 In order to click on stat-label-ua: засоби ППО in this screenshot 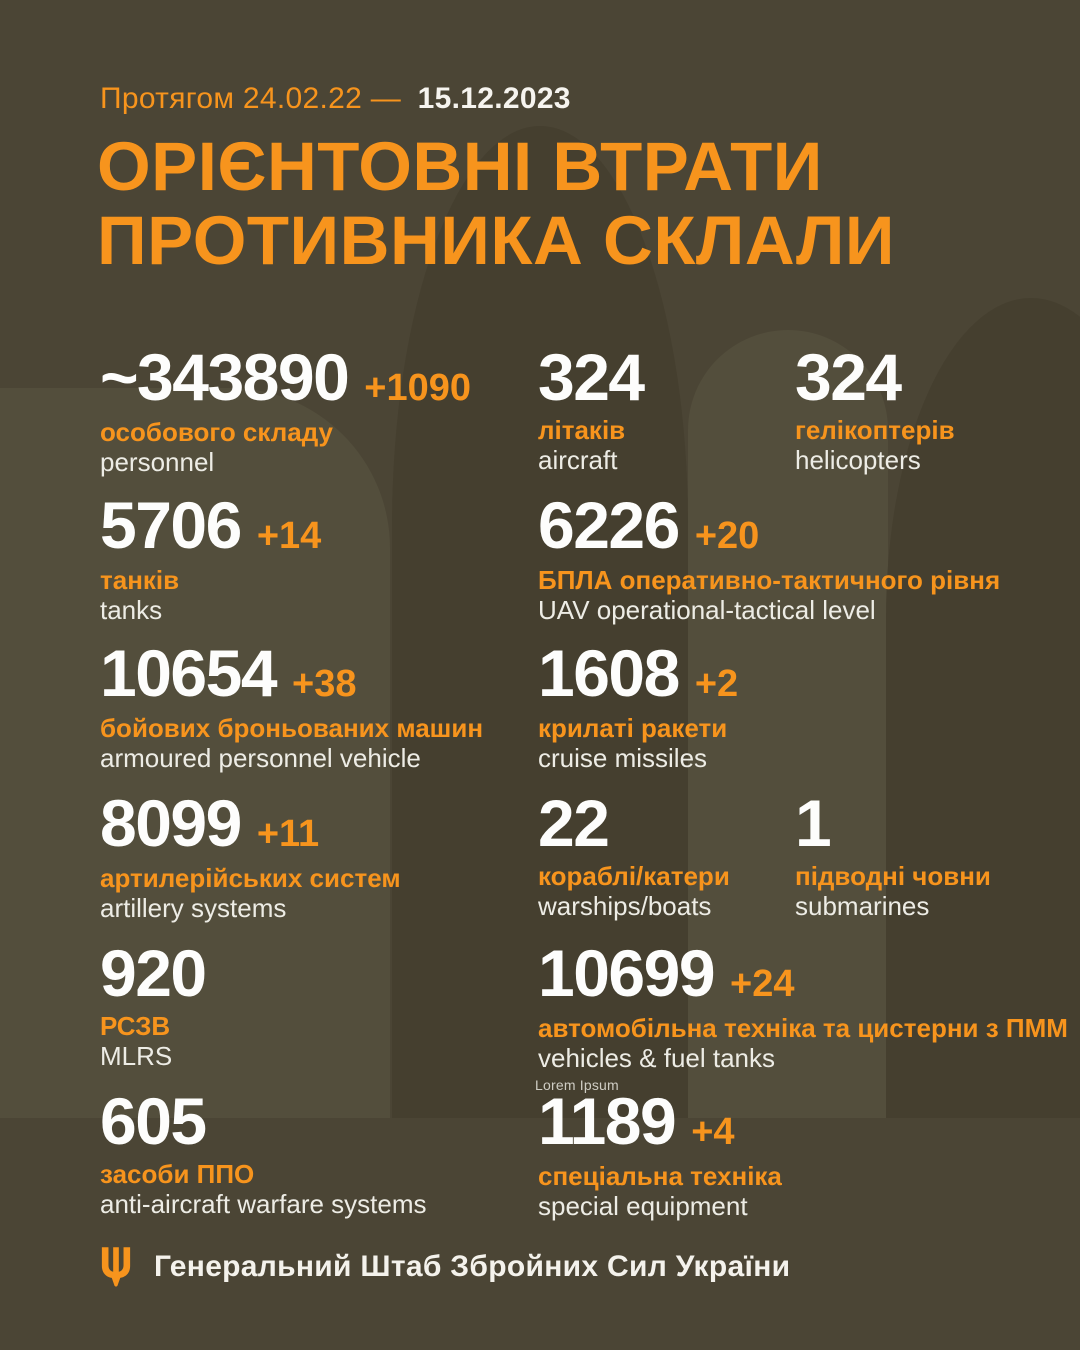, I will do `click(177, 1174)`.